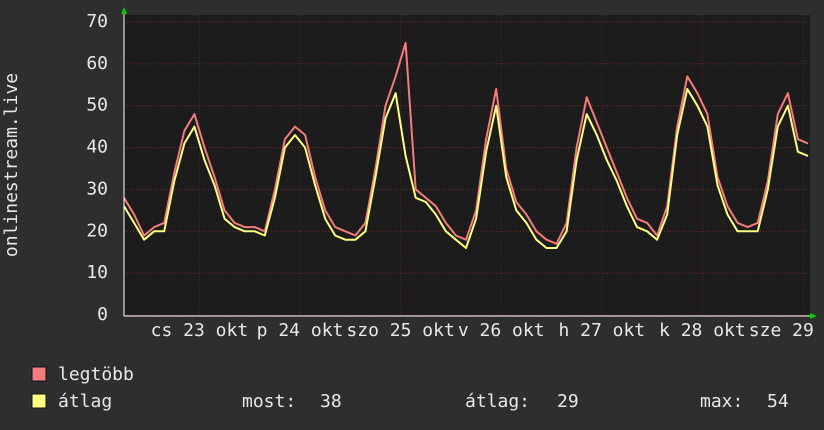 Image resolution: width=824 pixels, height=430 pixels. I want to click on y-axis-label: onlinestream.live, so click(11, 165).